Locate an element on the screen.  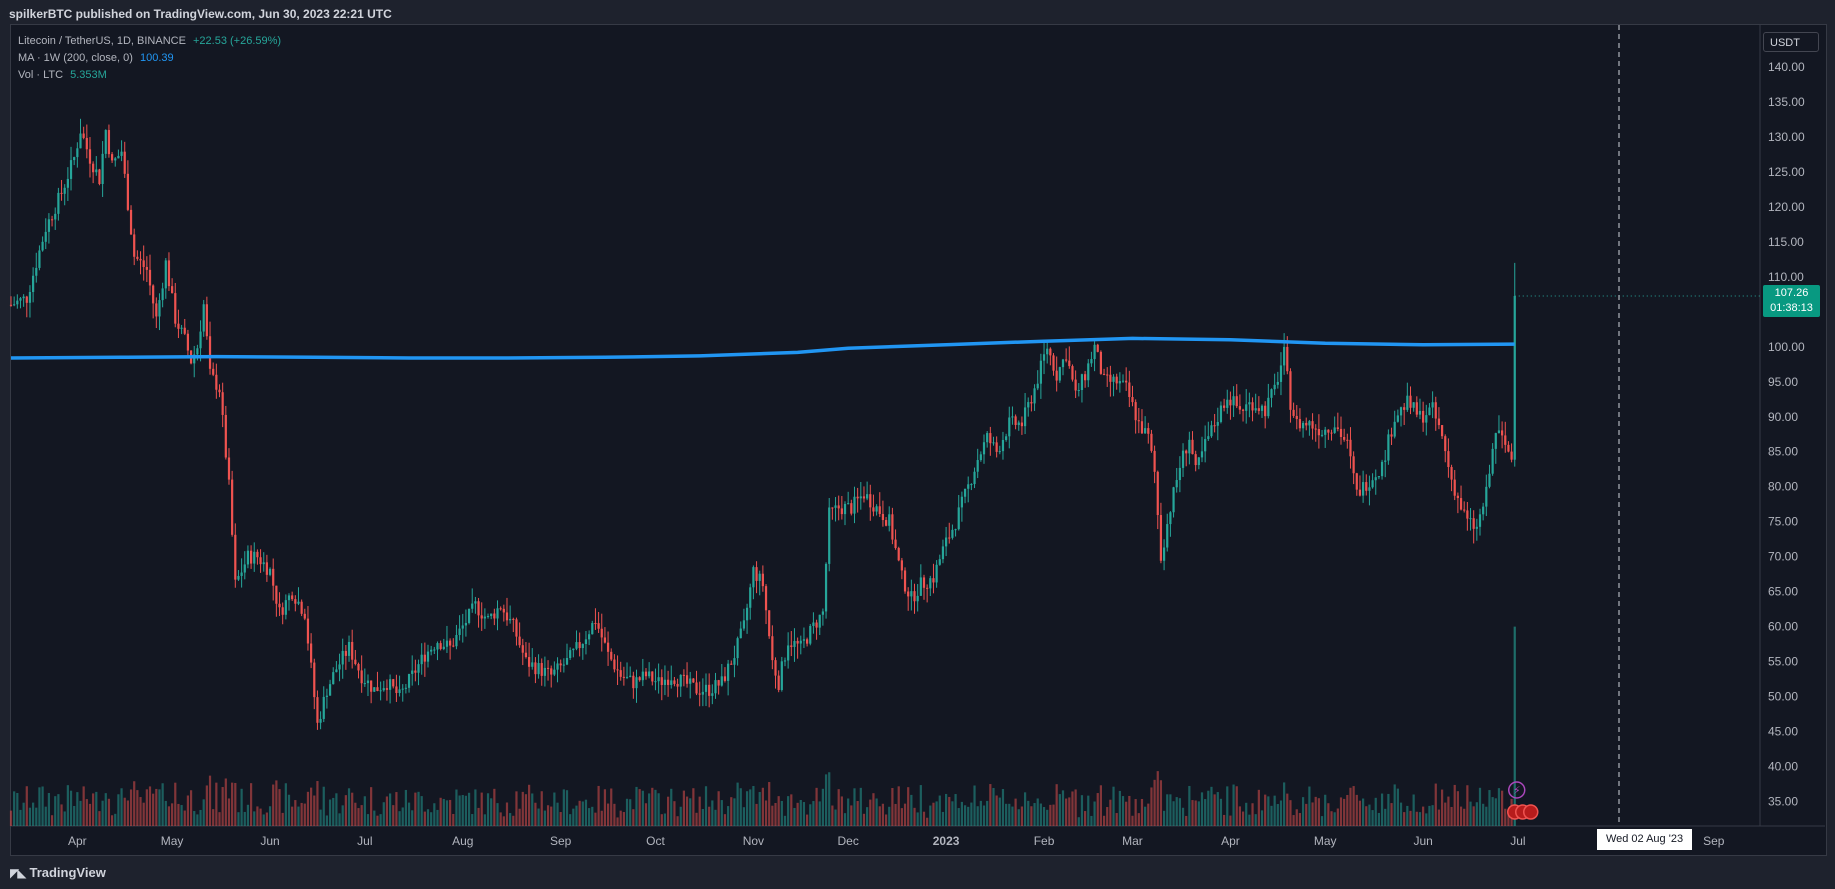
ma-legend: MA · 1W (200, close, 0) 100.39 is located at coordinates (96, 58).